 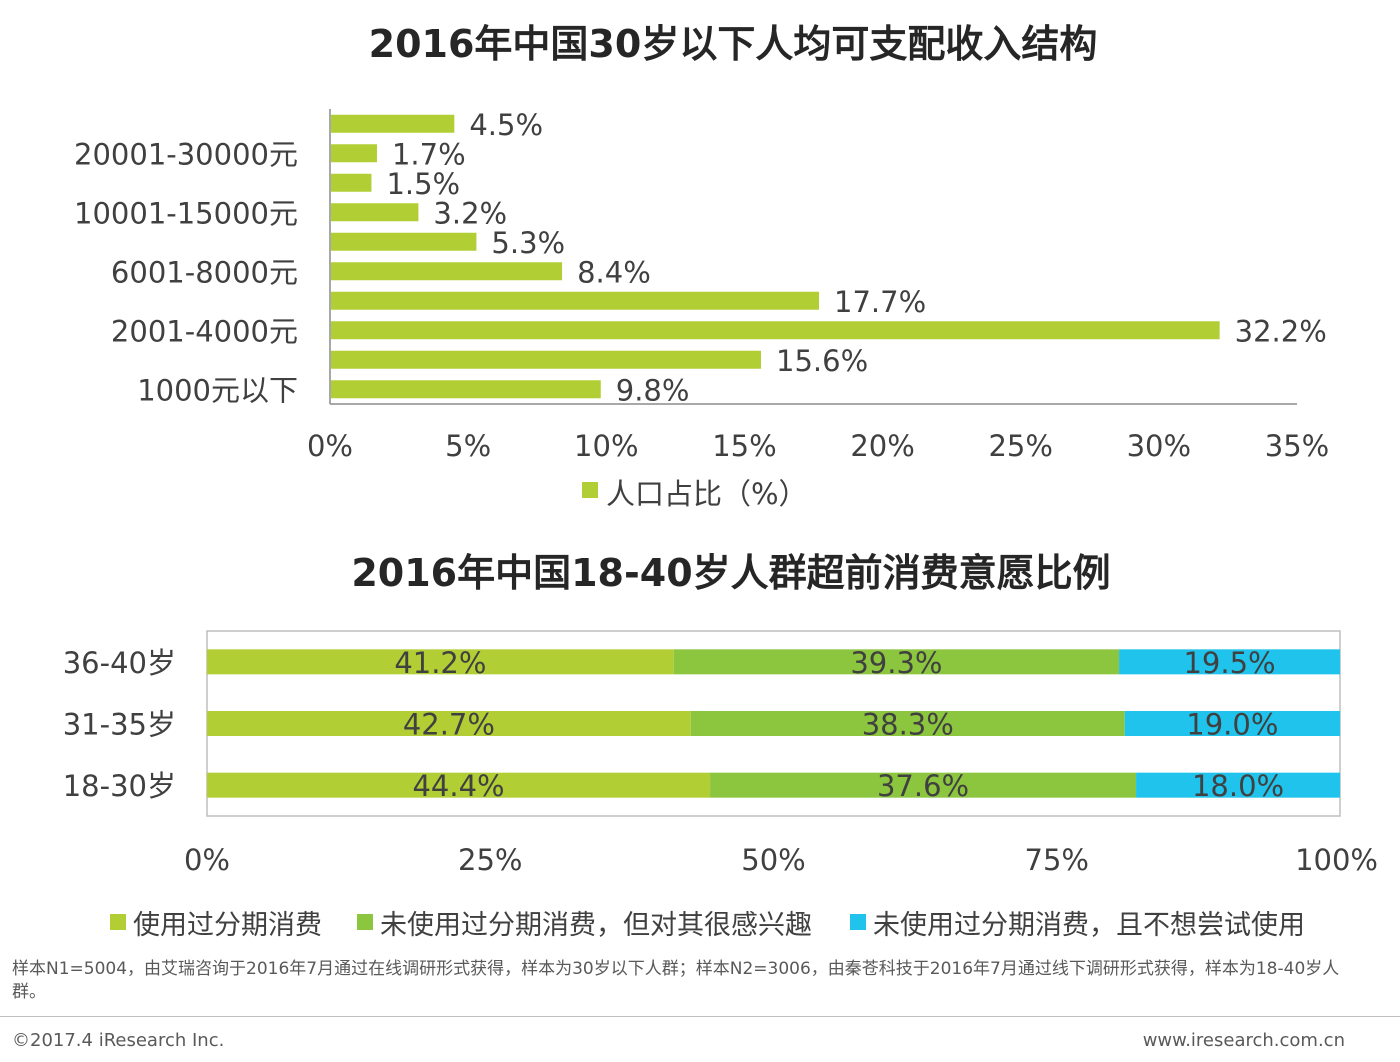 I want to click on chart2-category-label: 31-35岁, so click(x=119, y=725).